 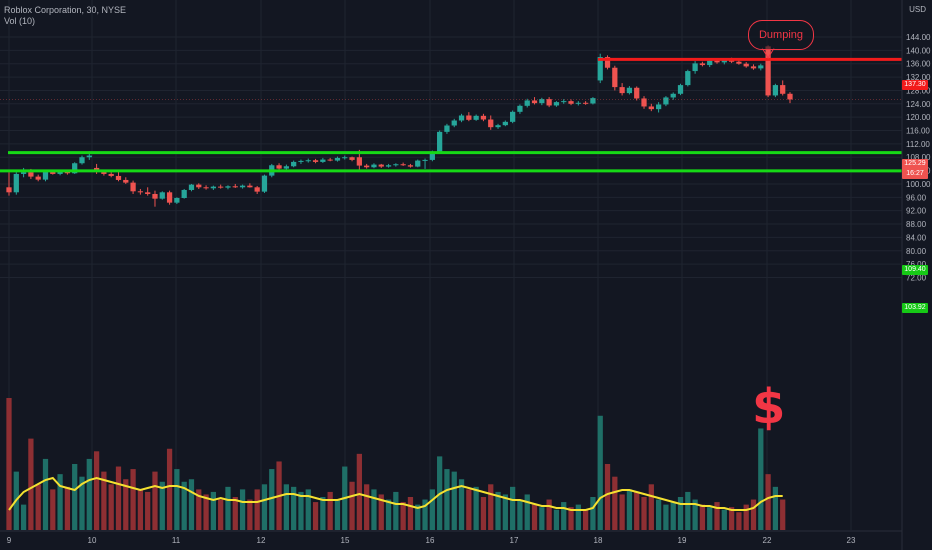 I want to click on green-level-lower-tag: 103.92, so click(x=915, y=308).